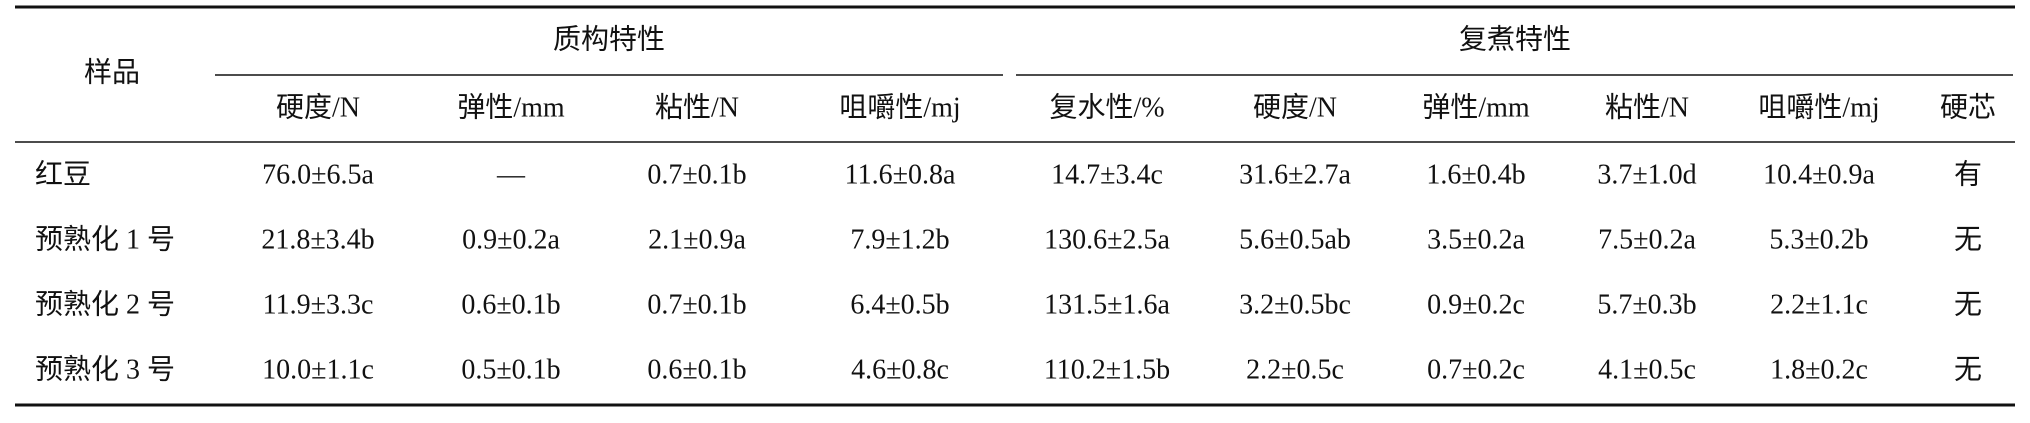 Image resolution: width=2030 pixels, height=423 pixels. I want to click on group-header: 质构特性, so click(609, 39).